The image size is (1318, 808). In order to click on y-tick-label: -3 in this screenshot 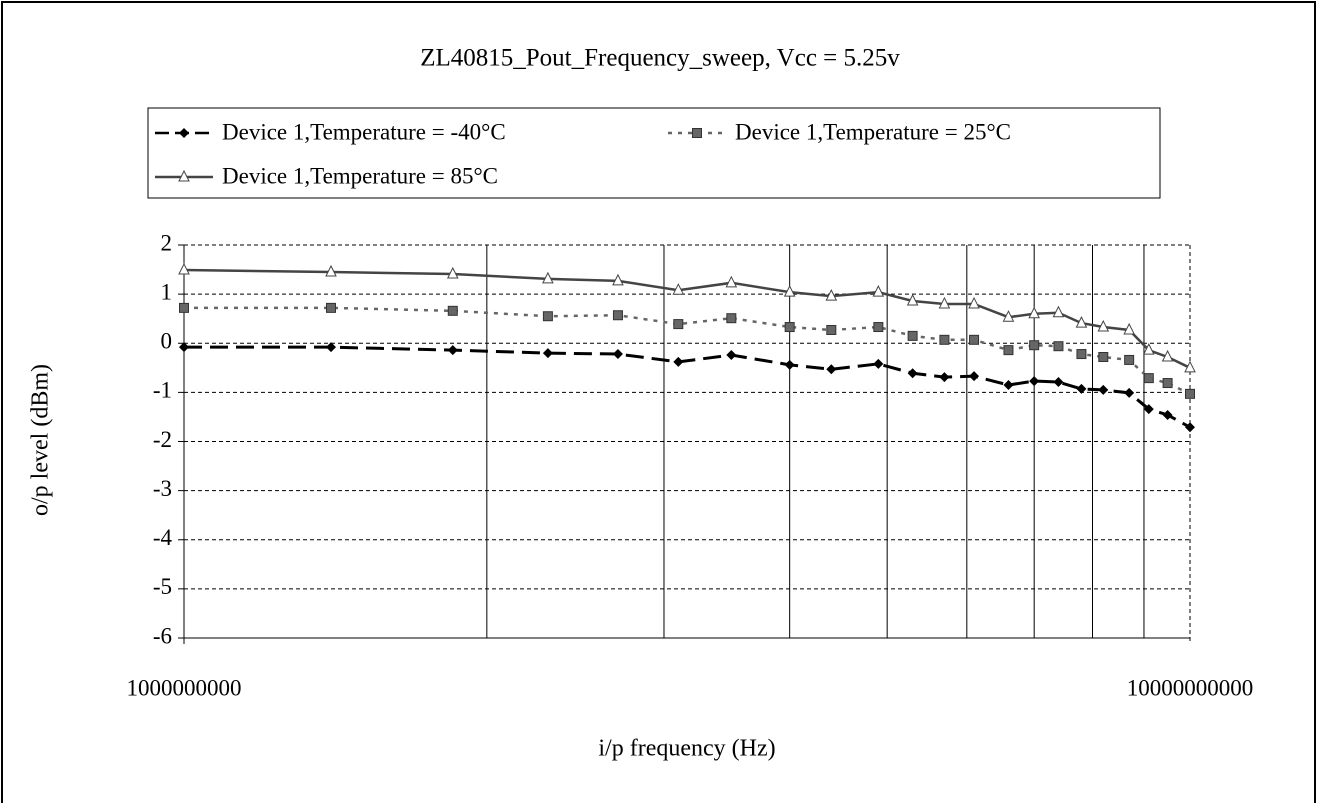, I will do `click(162, 488)`.